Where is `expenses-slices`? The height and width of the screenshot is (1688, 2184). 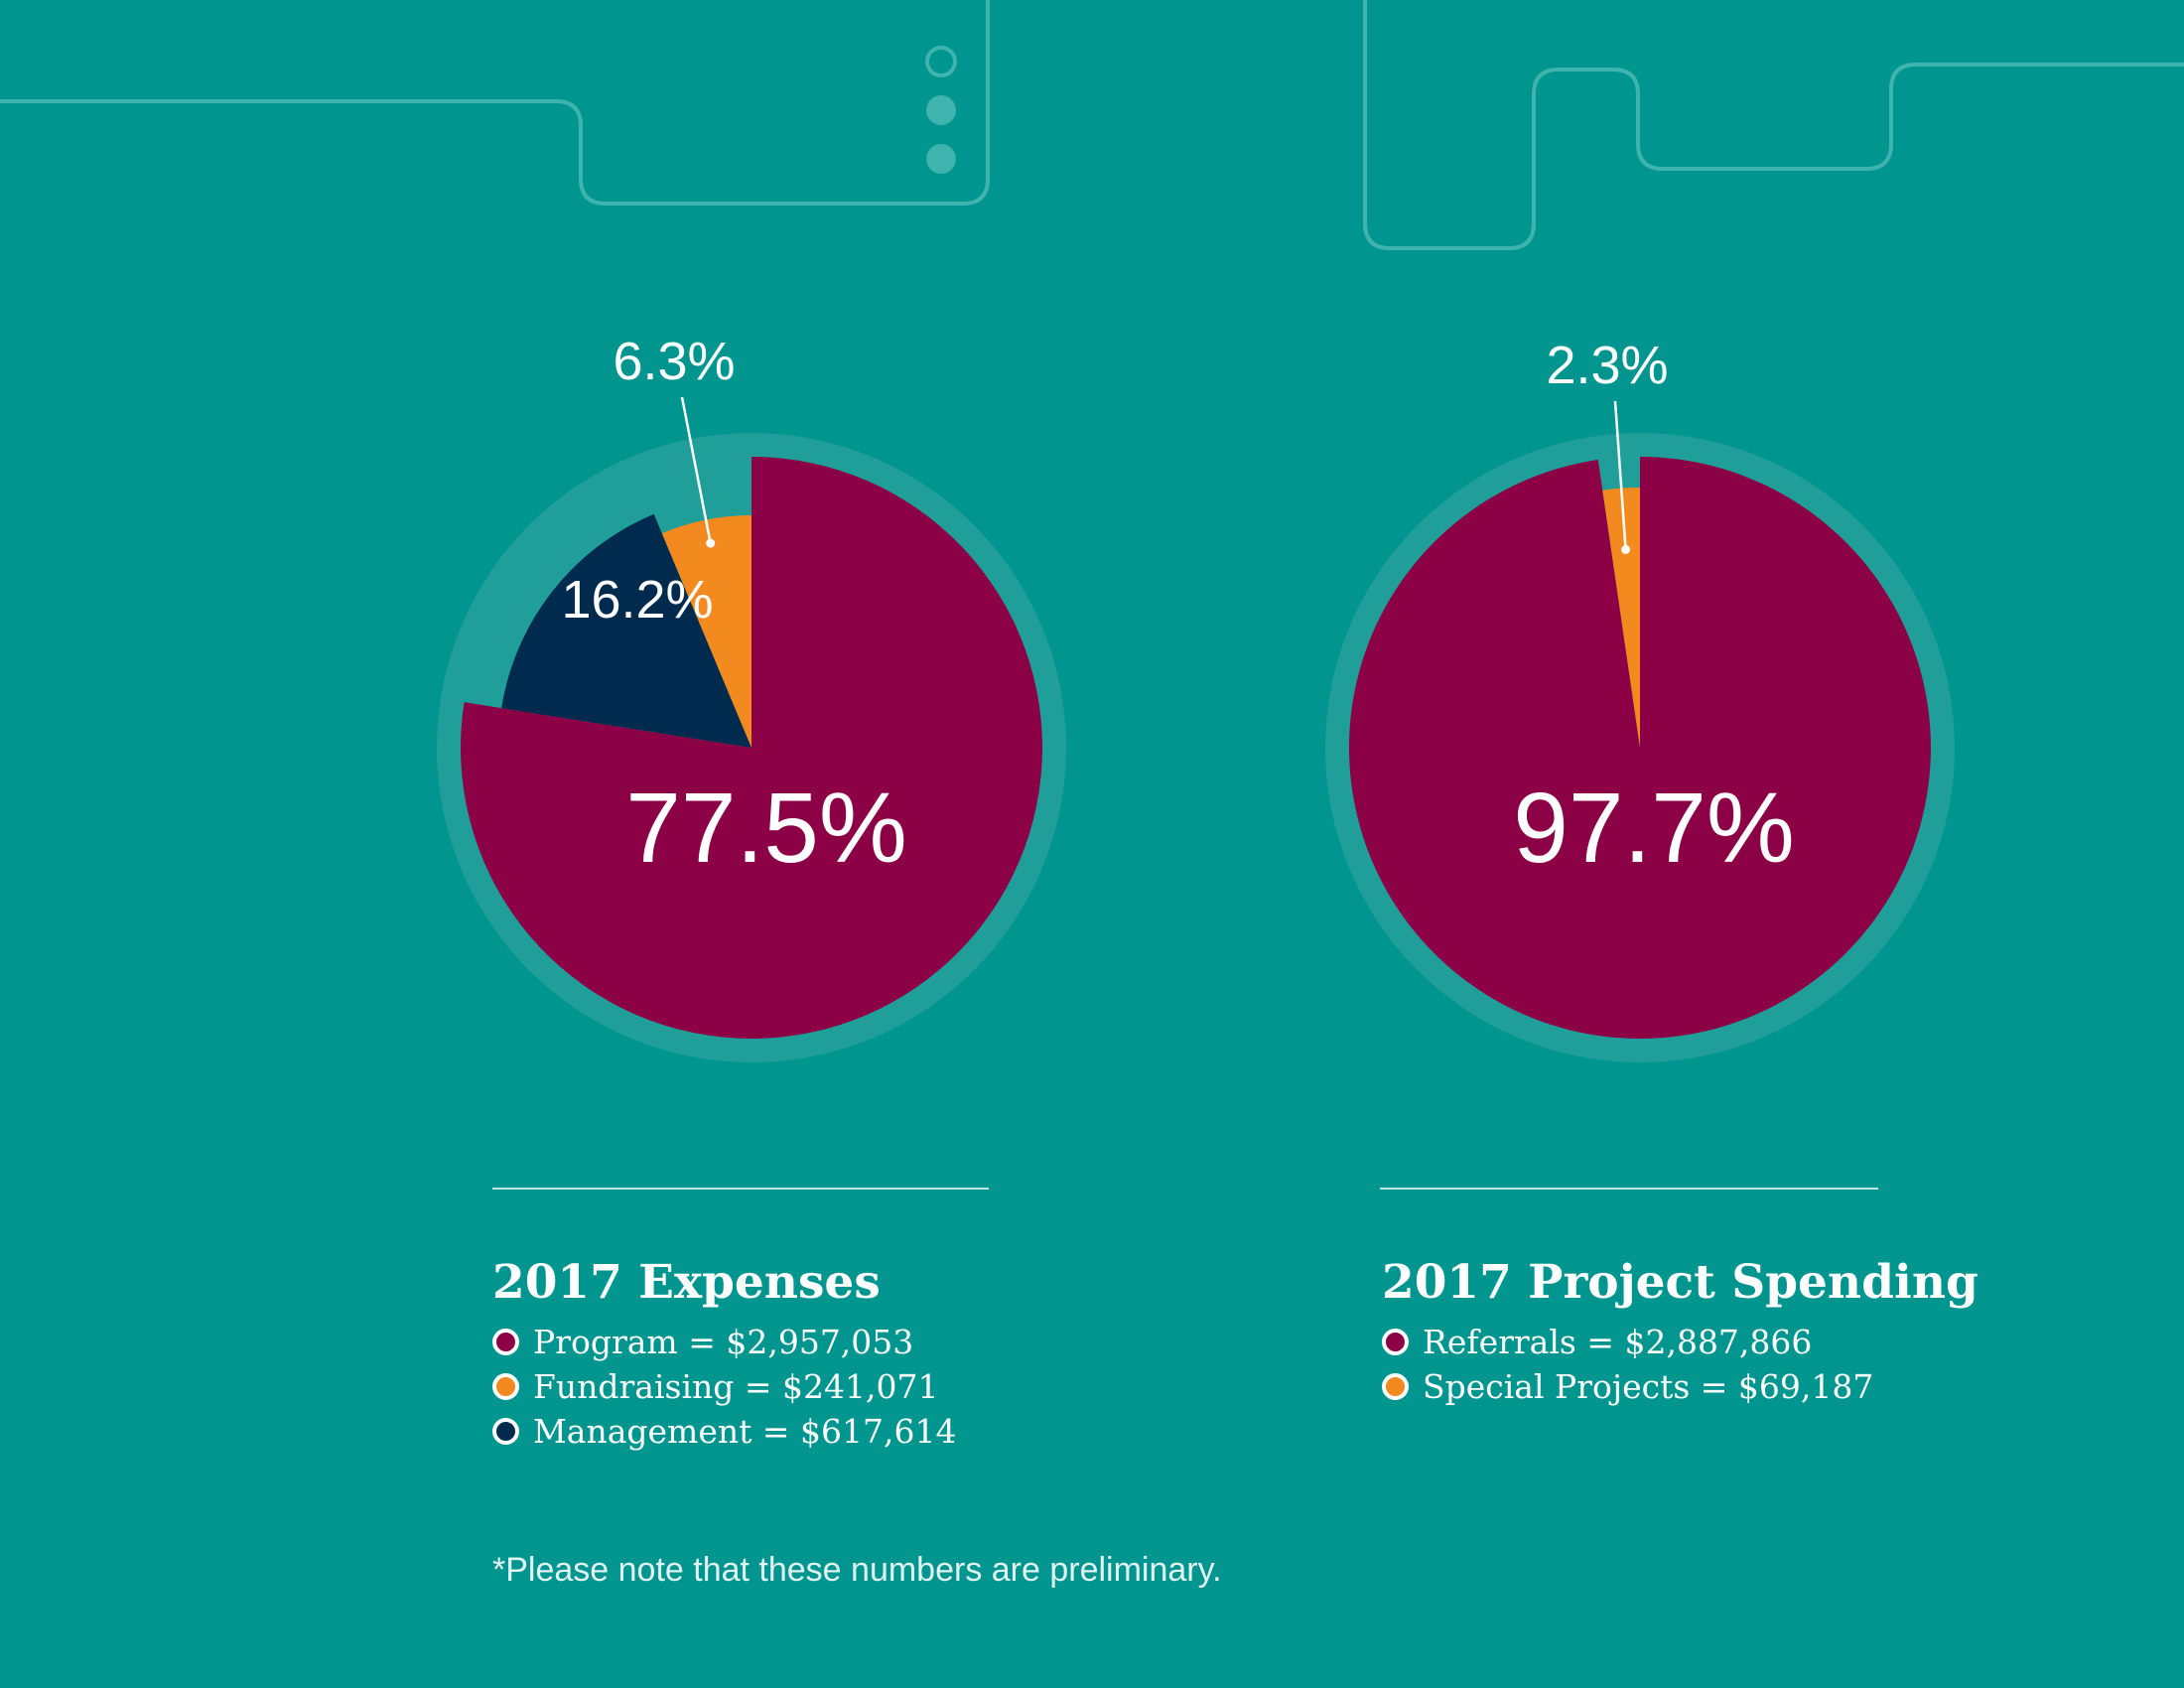
expenses-slices is located at coordinates (752, 748).